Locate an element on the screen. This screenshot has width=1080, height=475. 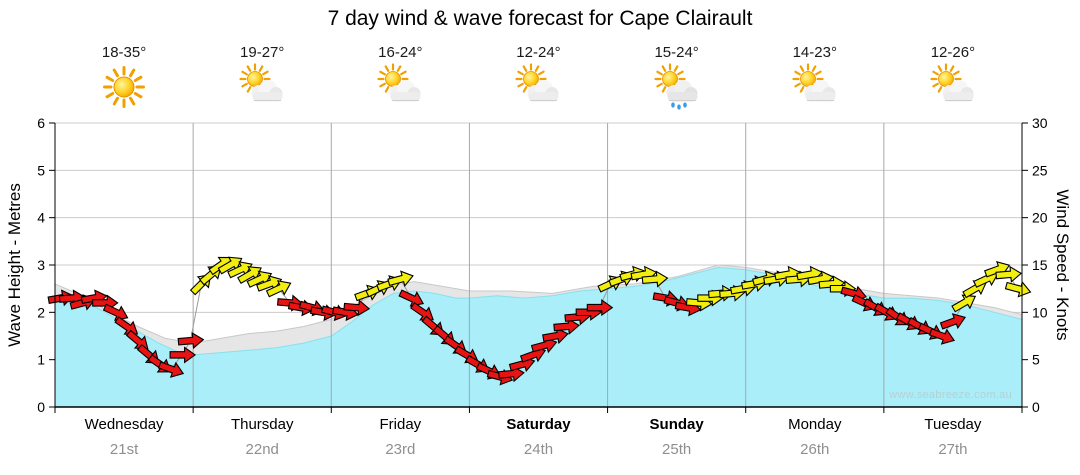
day-name: Sunday is located at coordinates (676, 424).